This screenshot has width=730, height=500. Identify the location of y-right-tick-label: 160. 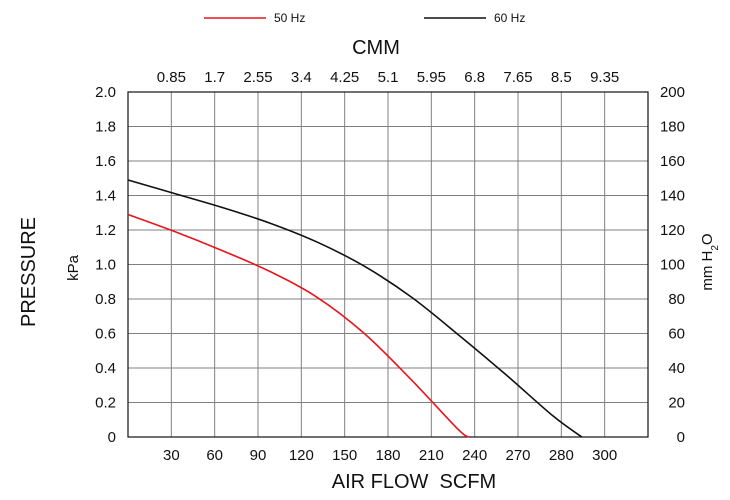
(672, 161).